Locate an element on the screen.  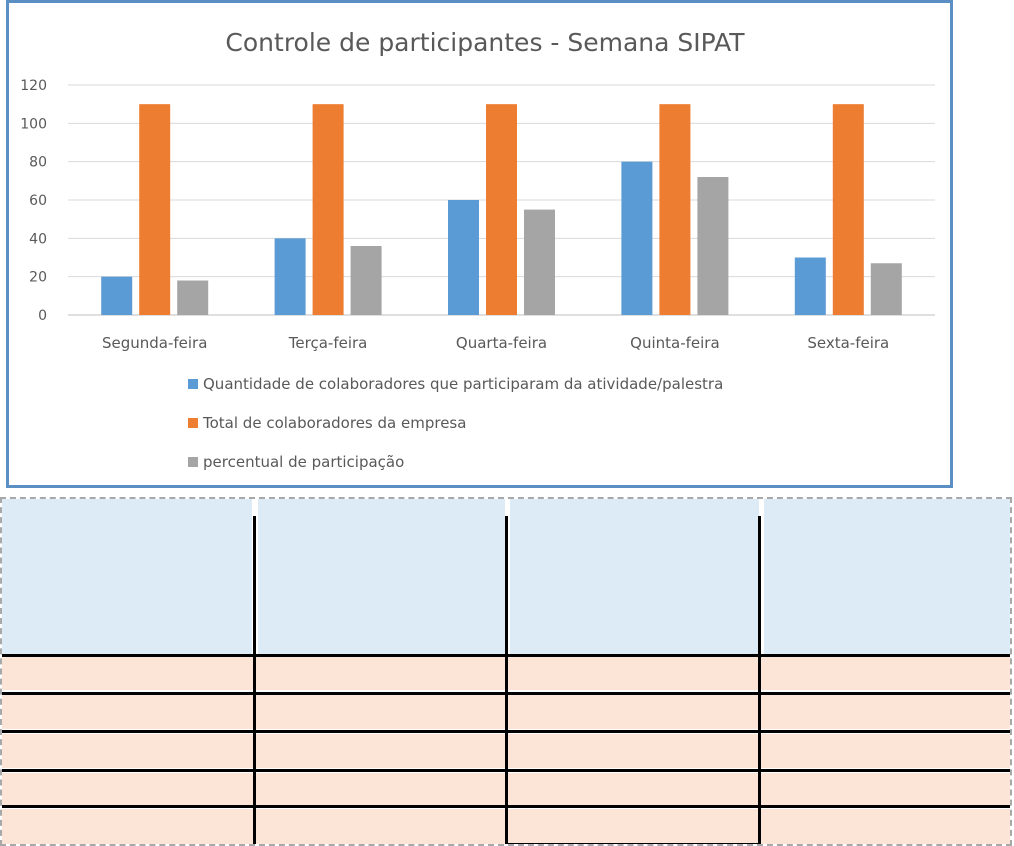
y-tick-label: 80 is located at coordinates (38, 163).